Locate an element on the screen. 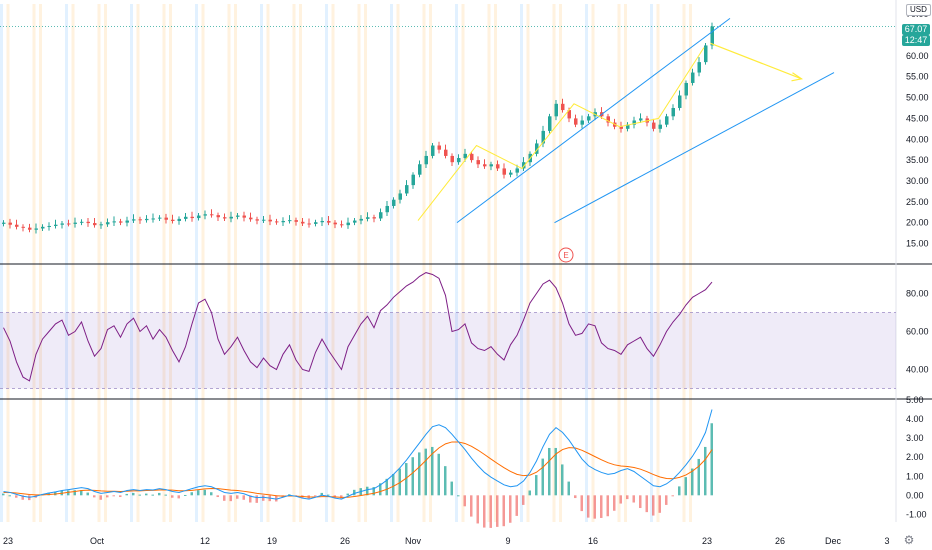 Image resolution: width=932 pixels, height=550 pixels. time-tick-label: Dec is located at coordinates (833, 541).